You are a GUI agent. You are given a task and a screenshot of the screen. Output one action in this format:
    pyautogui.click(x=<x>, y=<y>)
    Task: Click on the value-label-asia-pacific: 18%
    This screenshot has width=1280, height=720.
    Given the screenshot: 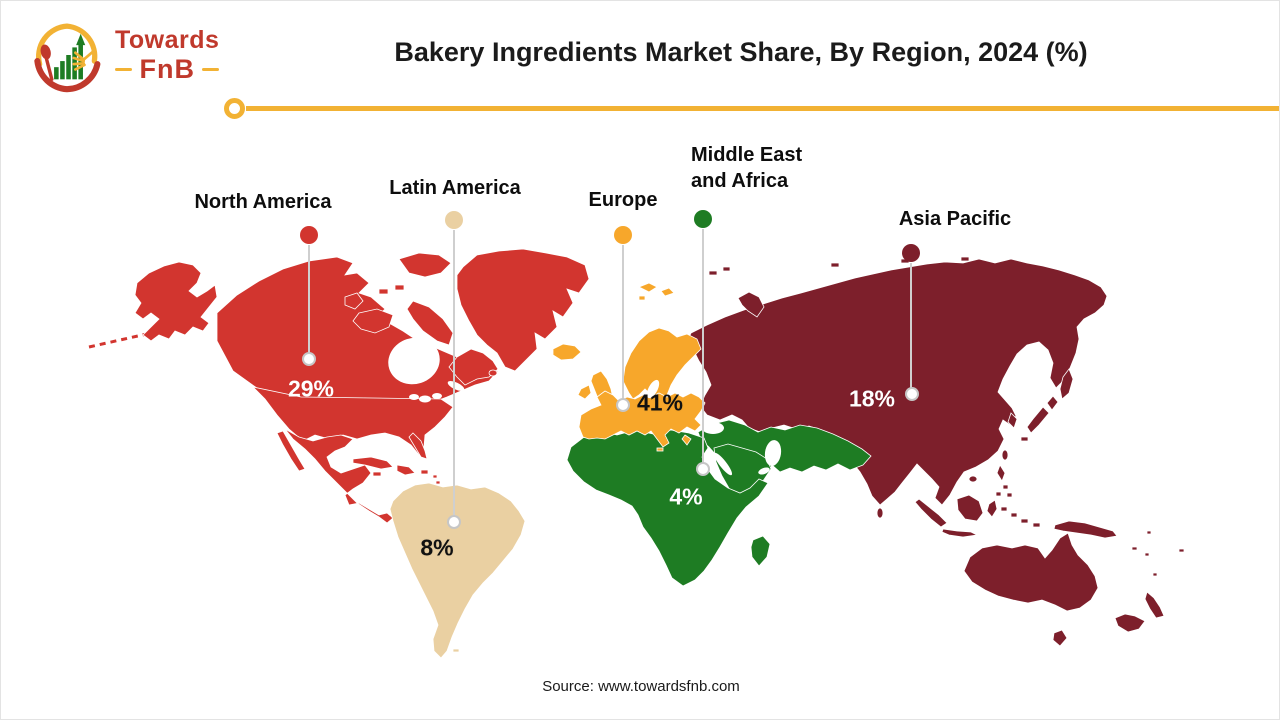 What is the action you would take?
    pyautogui.click(x=872, y=398)
    